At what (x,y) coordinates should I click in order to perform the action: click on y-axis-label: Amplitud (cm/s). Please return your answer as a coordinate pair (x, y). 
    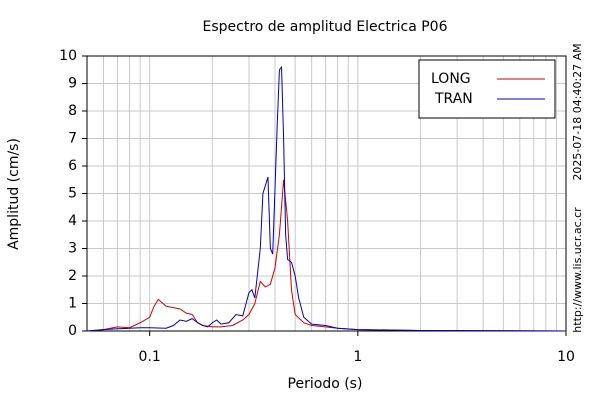
    Looking at the image, I should click on (14, 194).